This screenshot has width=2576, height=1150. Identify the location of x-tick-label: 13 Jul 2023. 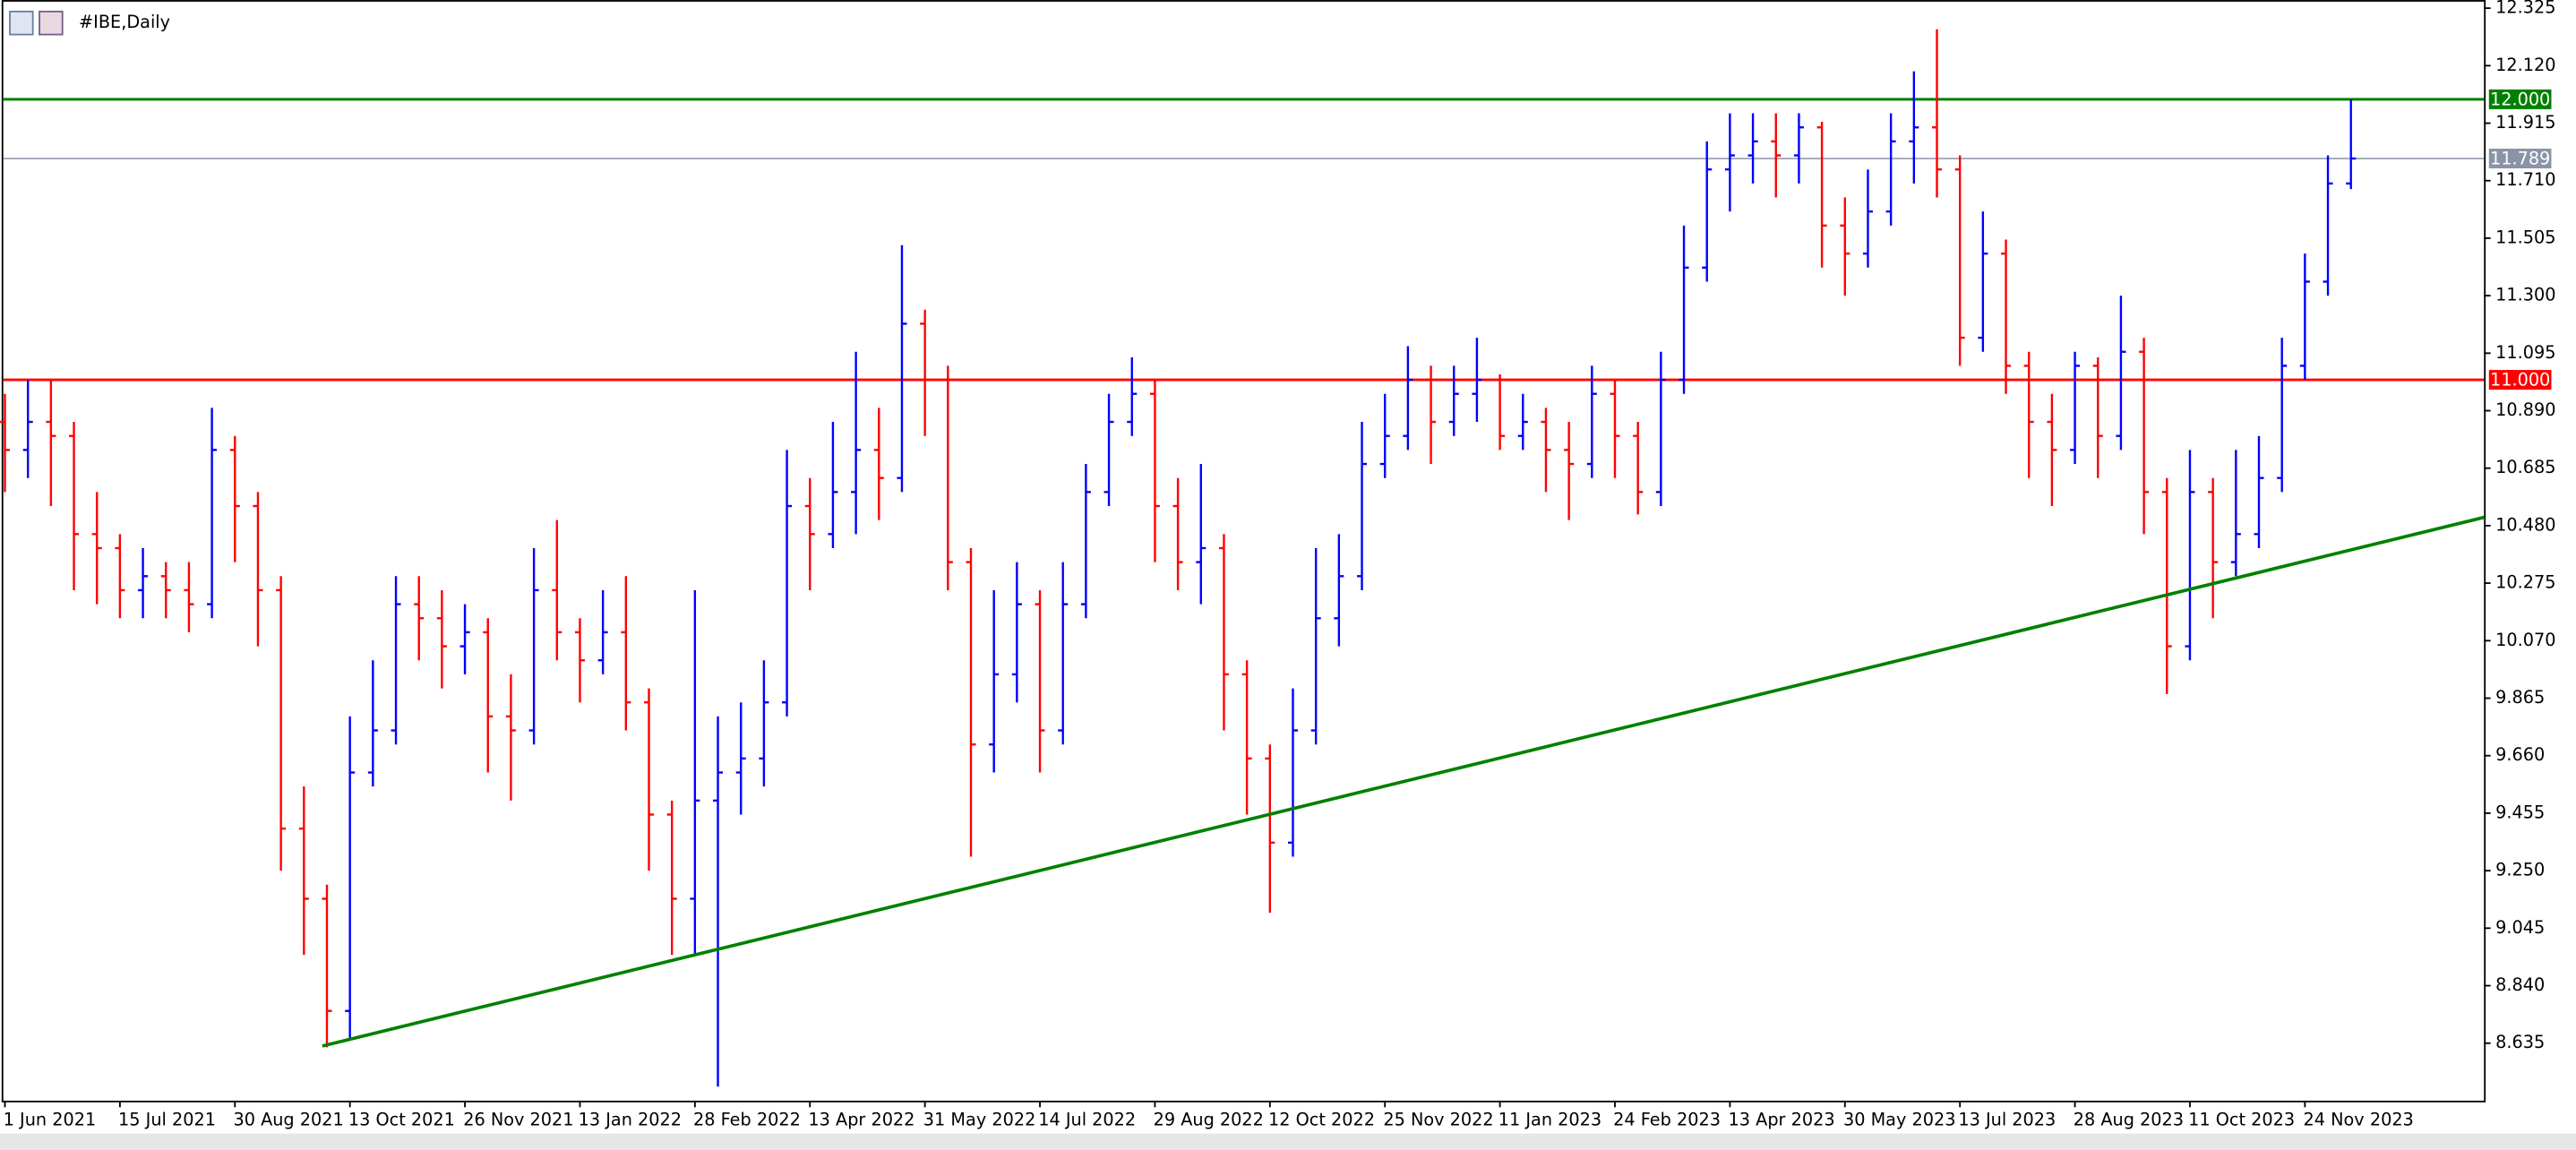
(2007, 1119).